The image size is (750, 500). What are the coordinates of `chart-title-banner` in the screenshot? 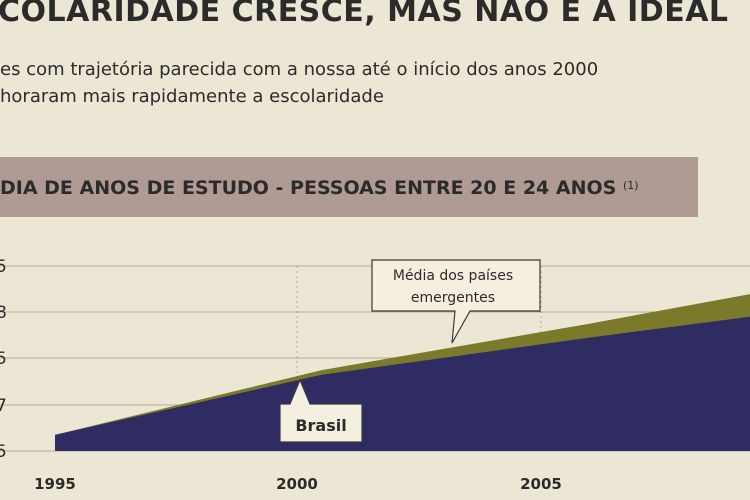 It's located at (349, 187).